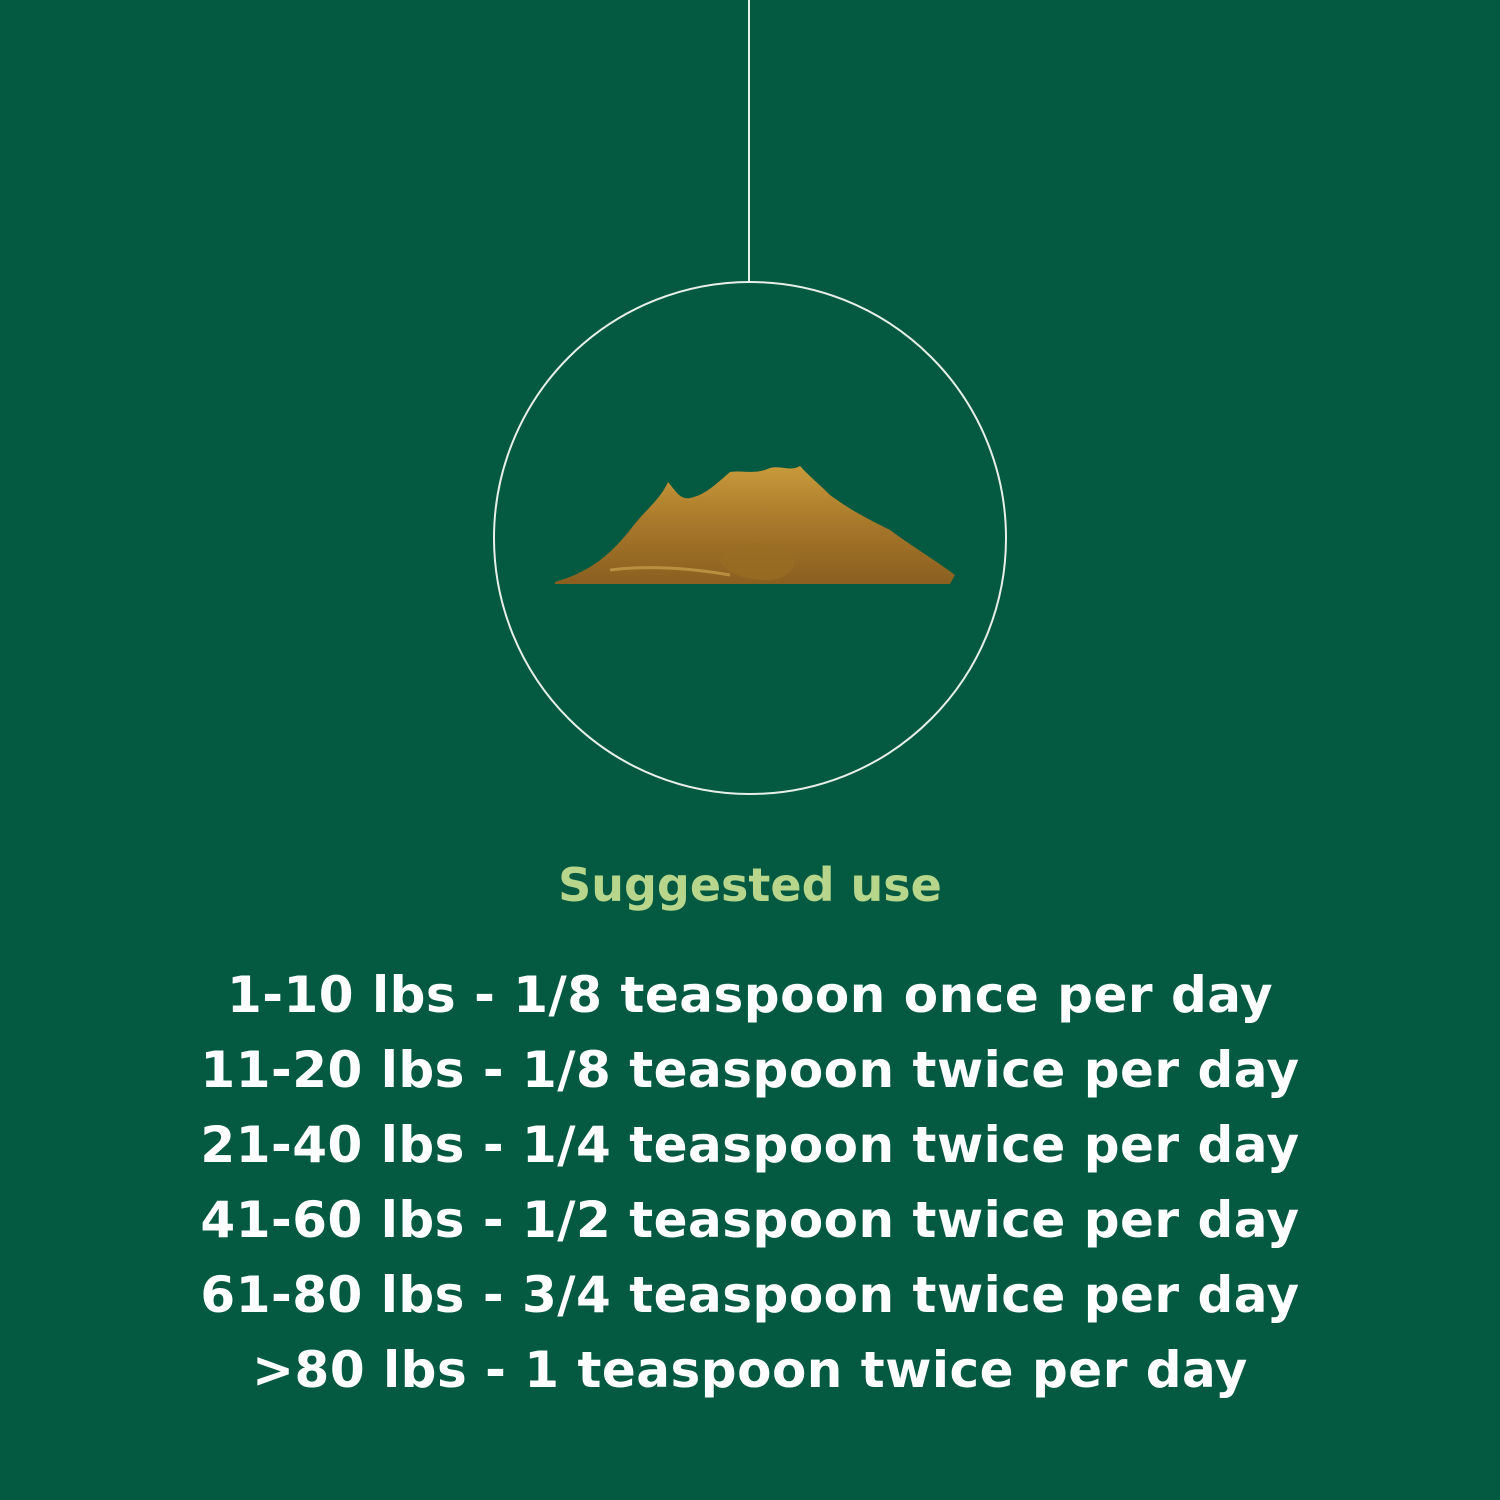  I want to click on dosage-item: 11-20 lbs - 1/8 teaspoon twice per day, so click(750, 1070).